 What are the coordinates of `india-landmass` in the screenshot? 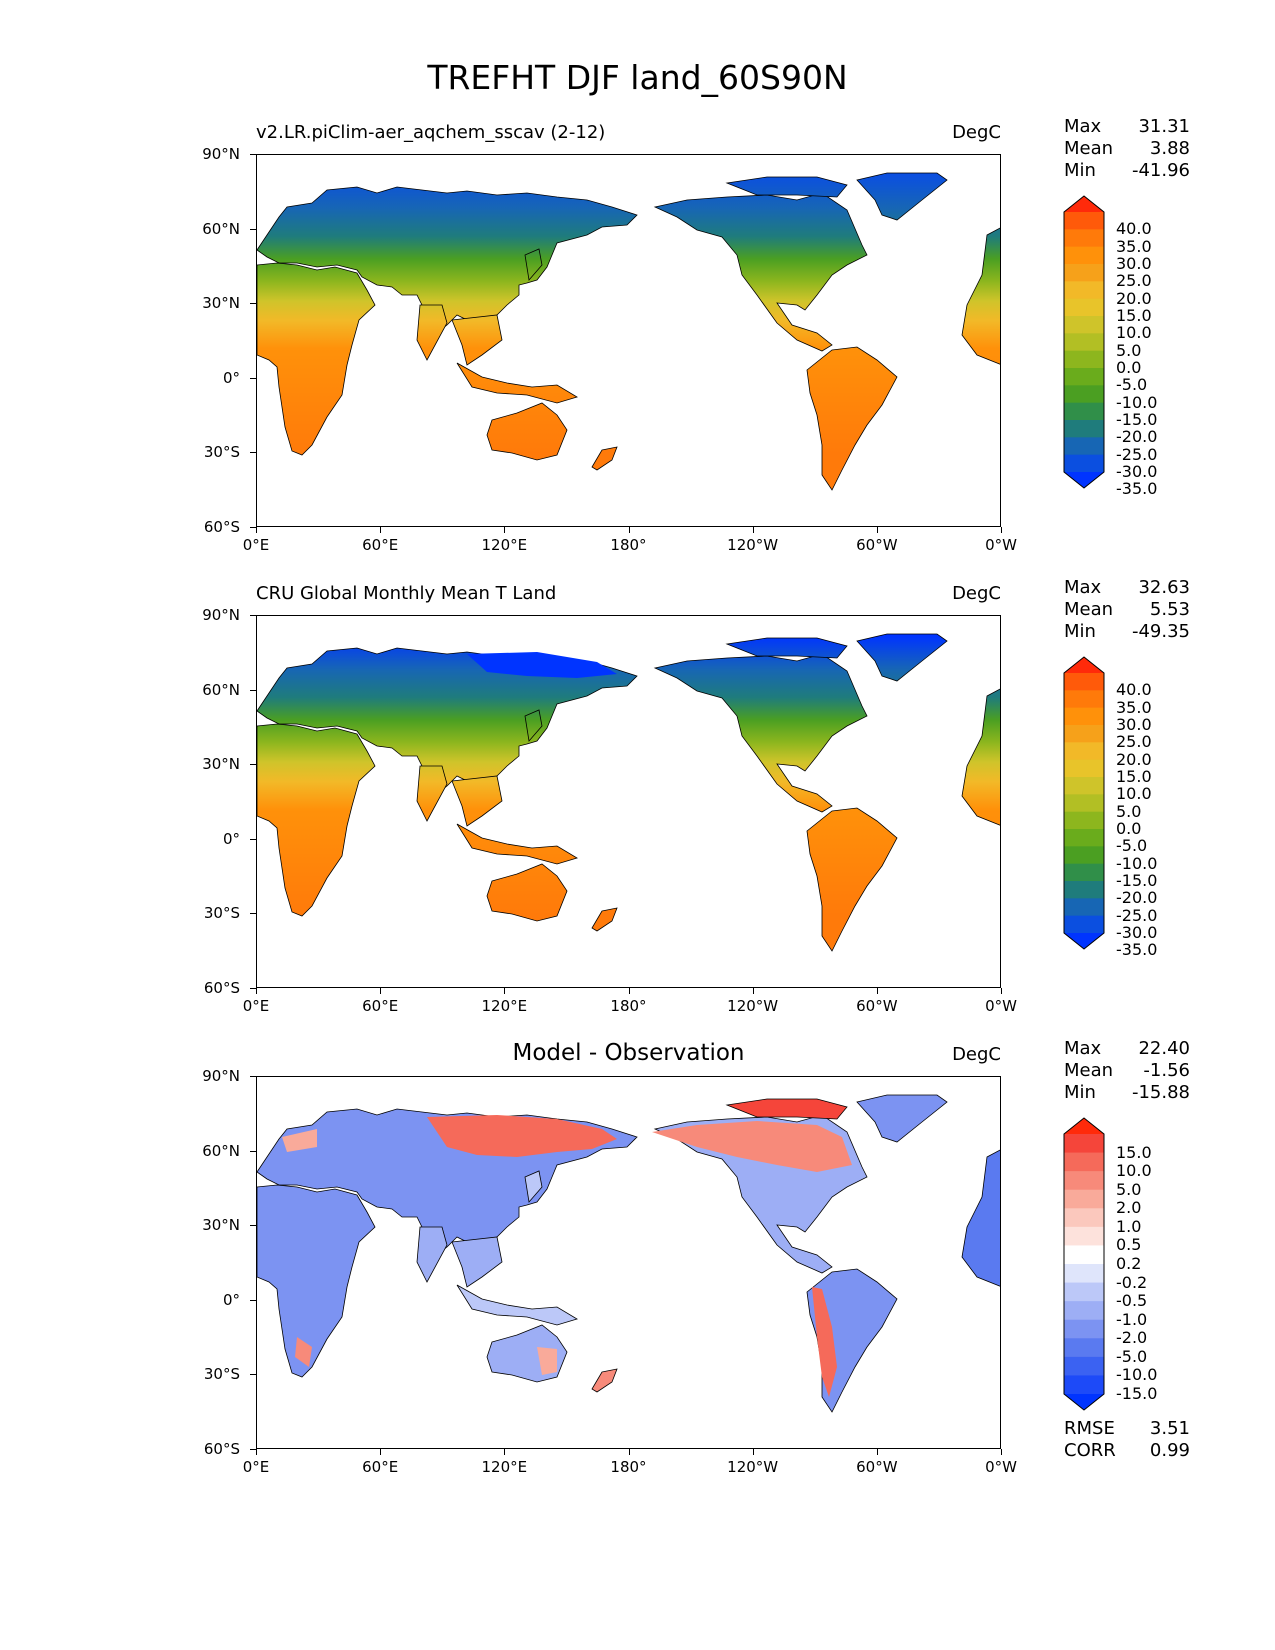 It's located at (432, 1254).